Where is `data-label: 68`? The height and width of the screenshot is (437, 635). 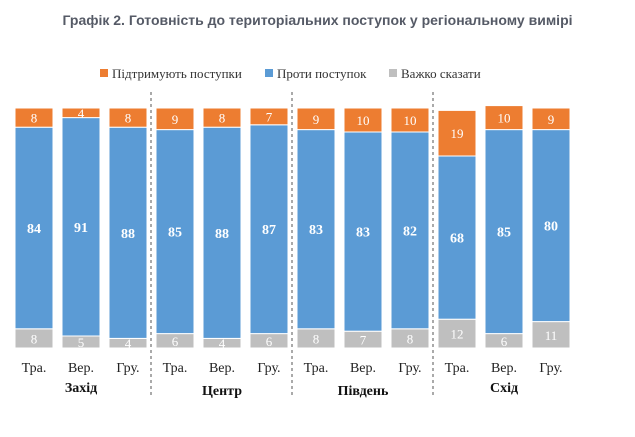
data-label: 68 is located at coordinates (457, 239).